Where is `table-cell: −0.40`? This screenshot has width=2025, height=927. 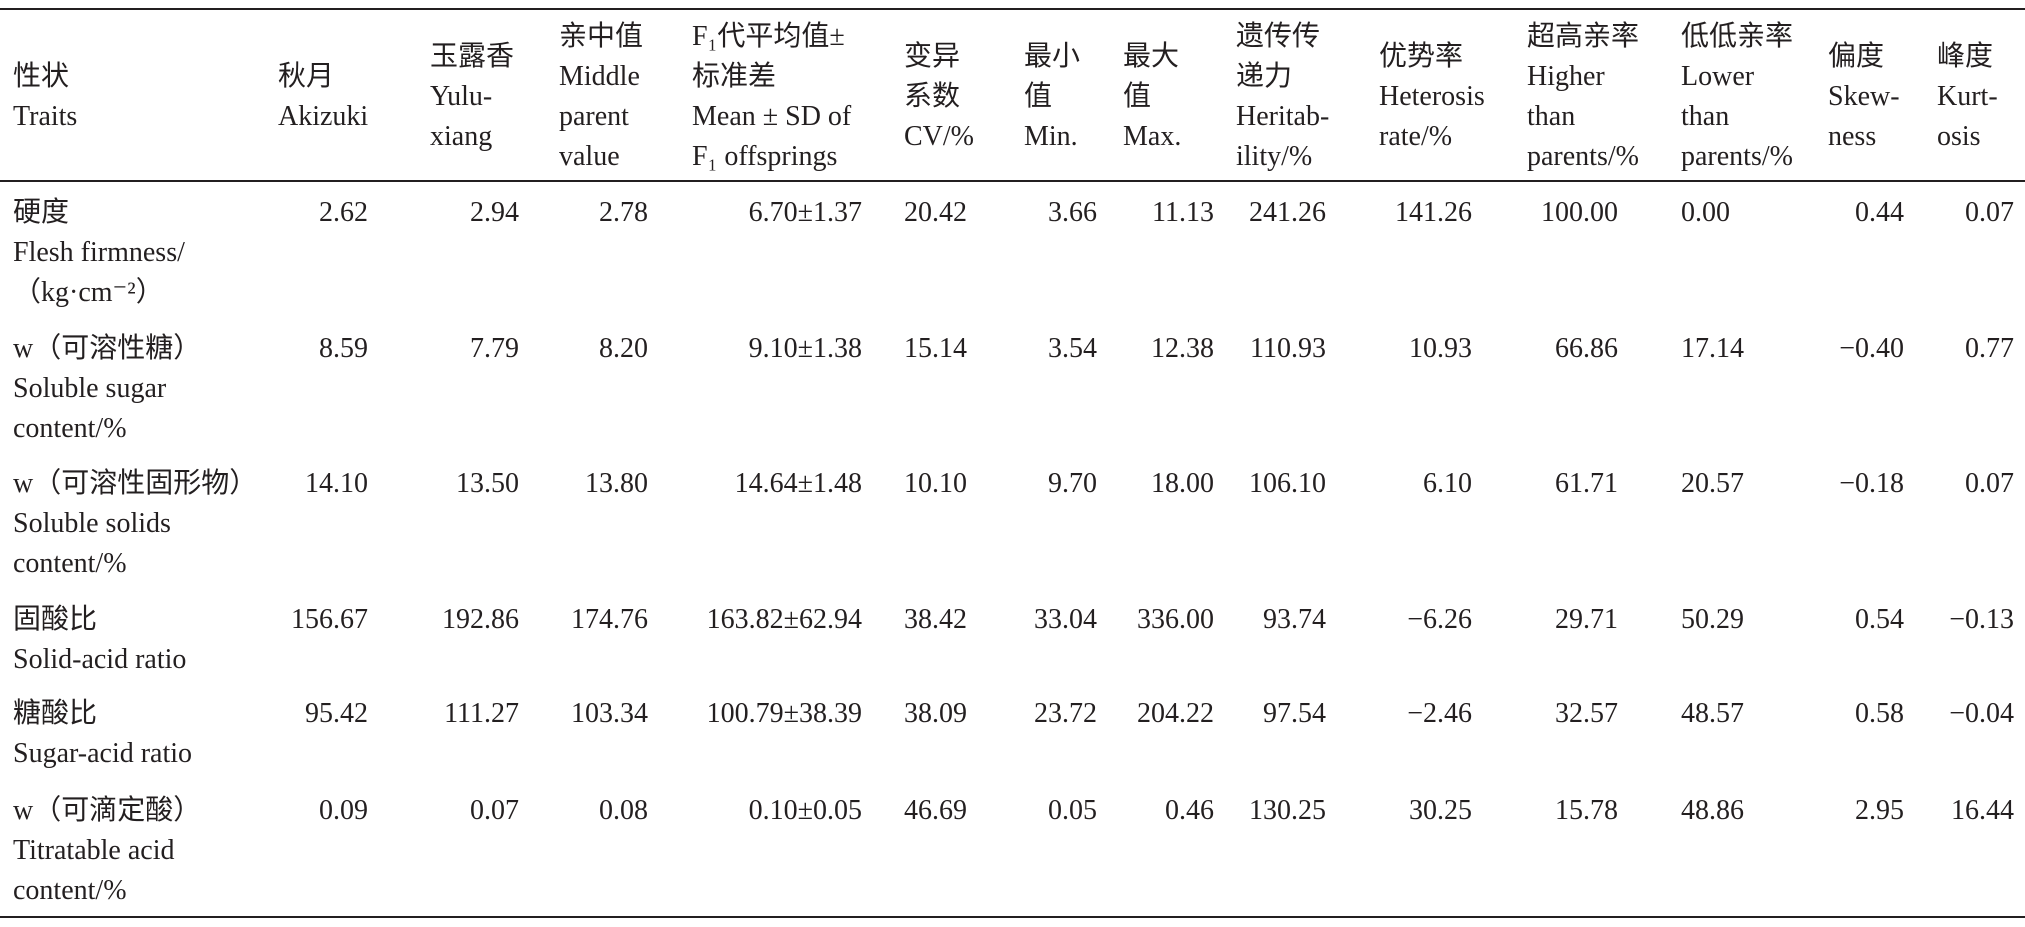 table-cell: −0.40 is located at coordinates (1871, 348).